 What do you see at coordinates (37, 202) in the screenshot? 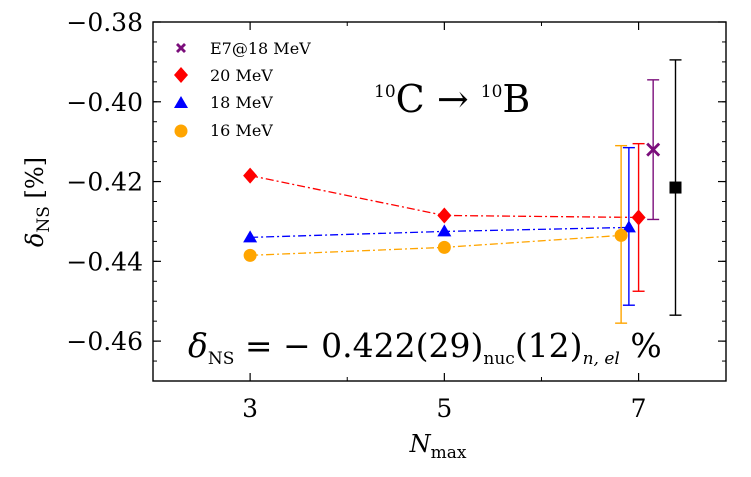
I see `y-axis-title: δNS [%]` at bounding box center [37, 202].